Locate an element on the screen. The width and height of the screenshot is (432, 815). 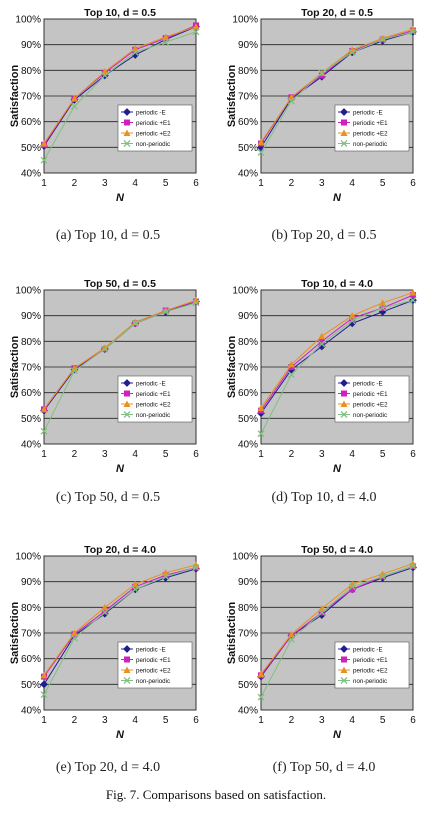
subfigure-caption-d: (d) Top 10, d = 4.0 is located at coordinates (324, 497).